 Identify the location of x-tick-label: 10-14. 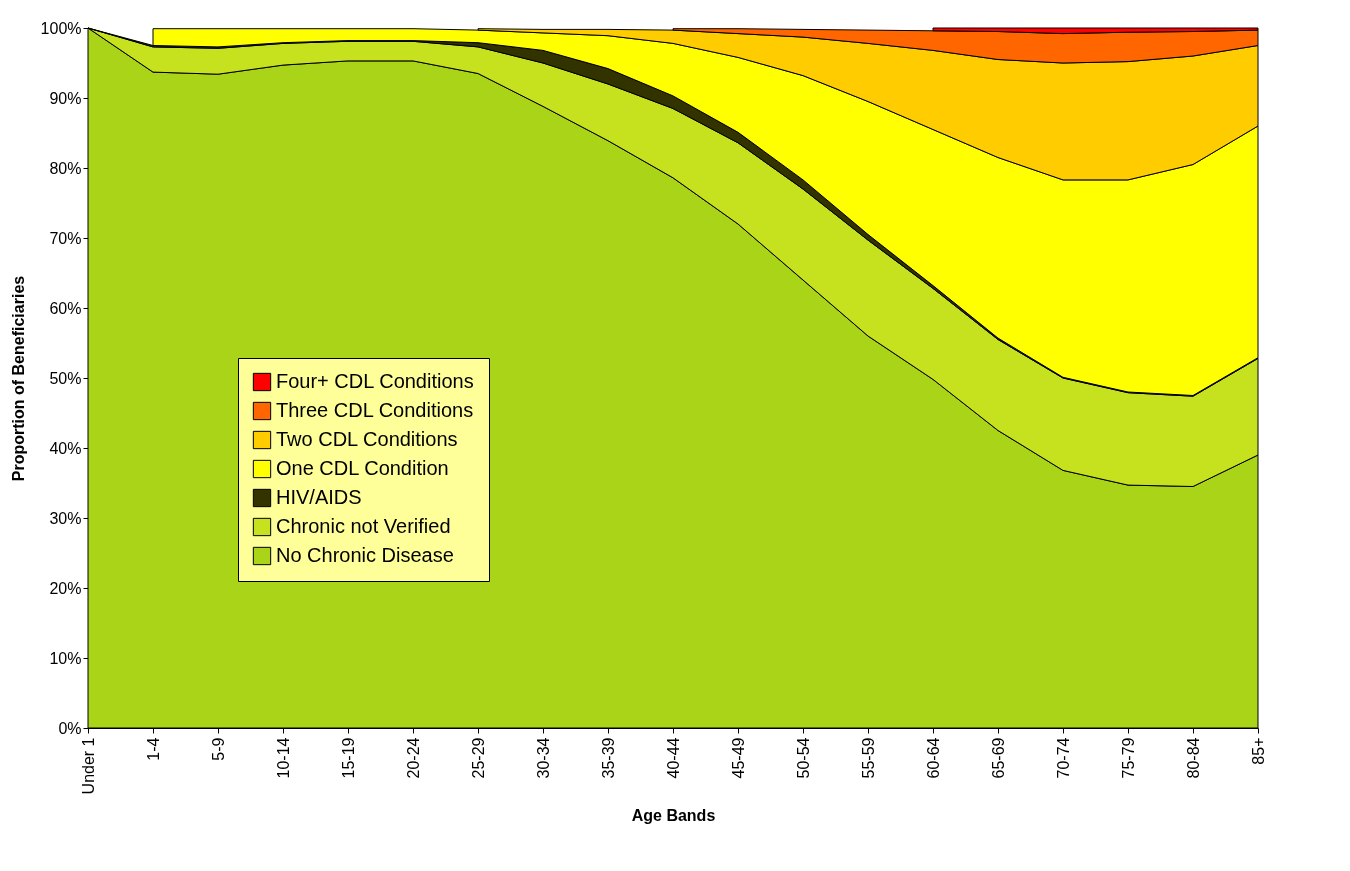
(283, 758).